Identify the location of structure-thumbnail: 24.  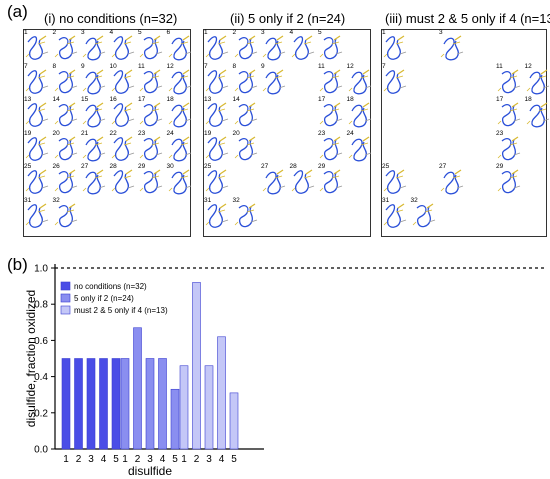
(360, 146).